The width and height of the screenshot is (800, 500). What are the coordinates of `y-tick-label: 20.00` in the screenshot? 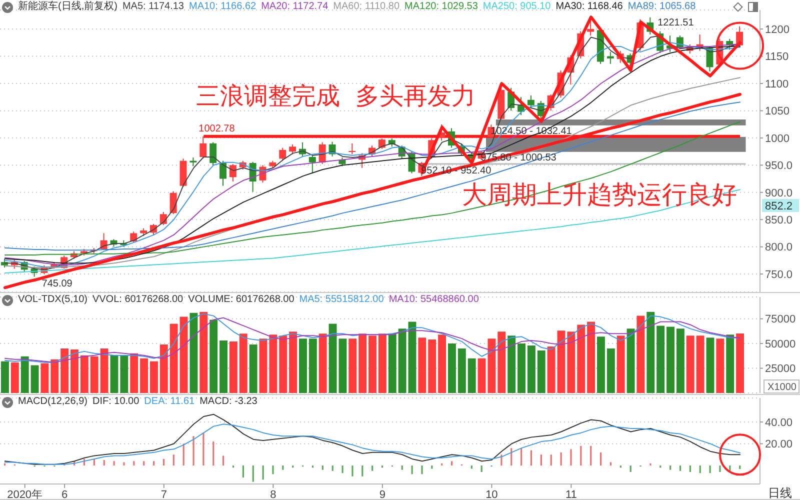 It's located at (779, 444).